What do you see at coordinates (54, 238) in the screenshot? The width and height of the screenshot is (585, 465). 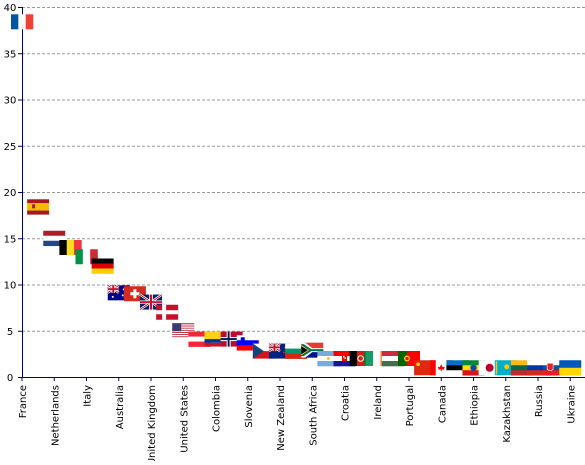 I see `flag-marker-netherlands` at bounding box center [54, 238].